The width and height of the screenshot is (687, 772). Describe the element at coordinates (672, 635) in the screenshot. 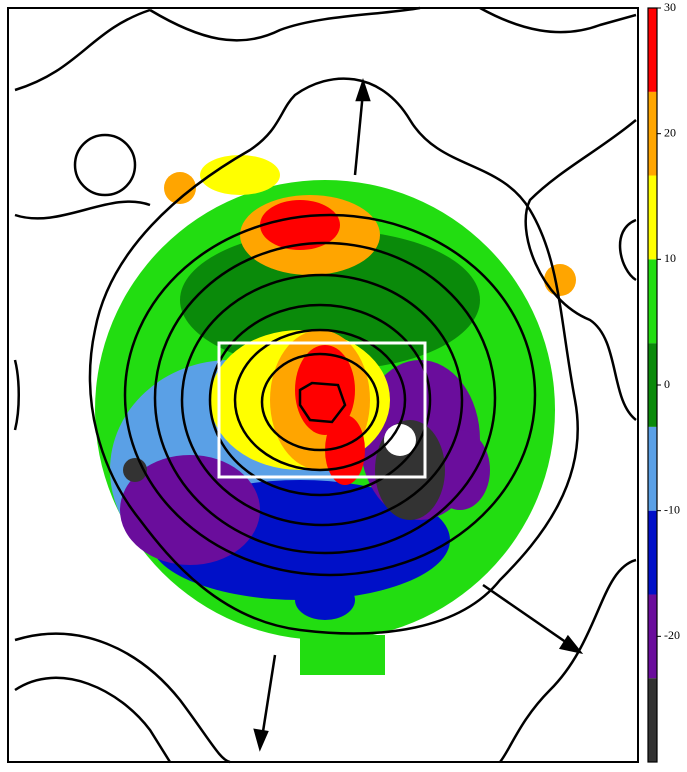

I see `colorbar-tick-label: -20` at that location.